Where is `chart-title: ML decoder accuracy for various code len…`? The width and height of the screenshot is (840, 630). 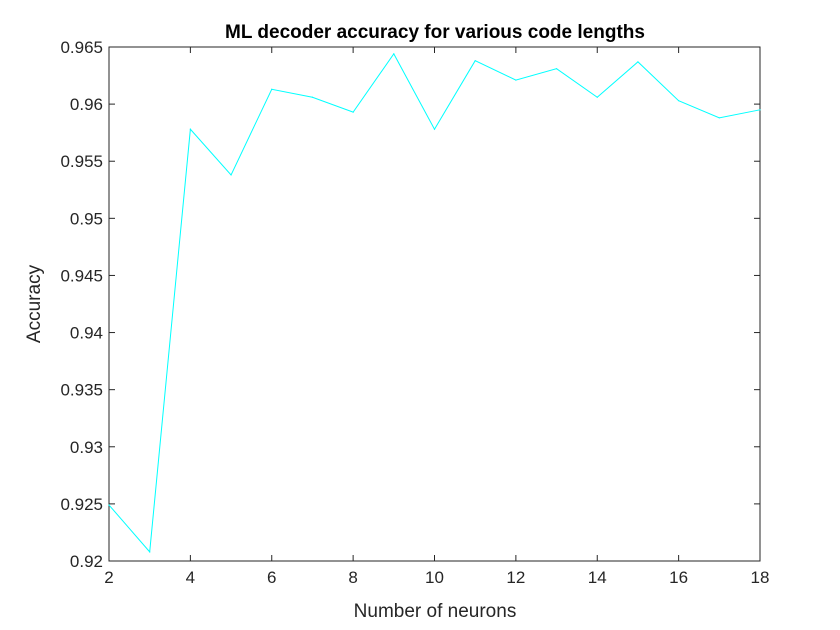
chart-title: ML decoder accuracy for various code len… is located at coordinates (435, 32).